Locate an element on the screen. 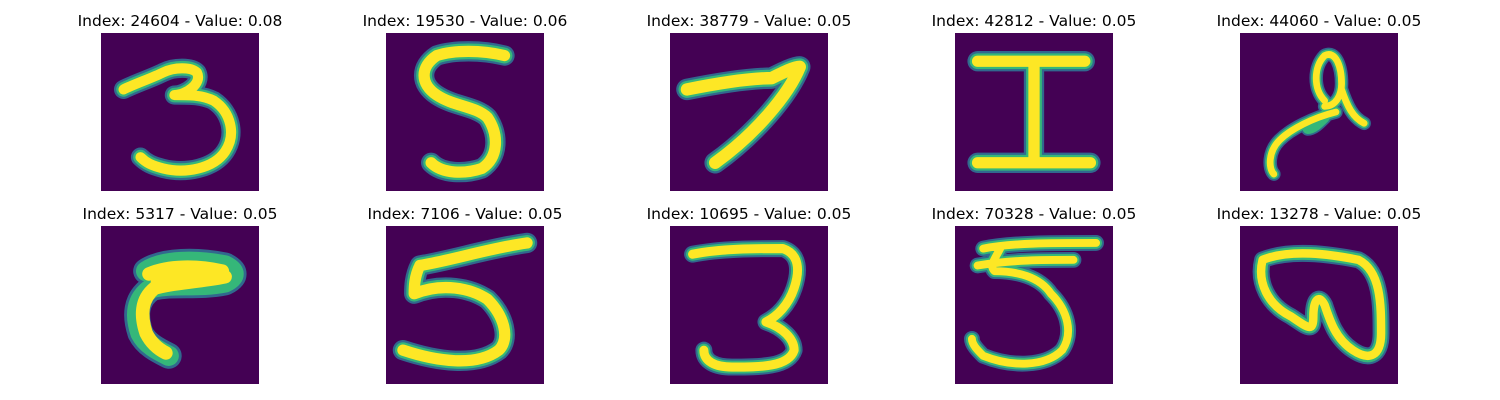 The height and width of the screenshot is (400, 1500). digit-panel-7: Index: 7106 - Value: 0.05 is located at coordinates (465, 300).